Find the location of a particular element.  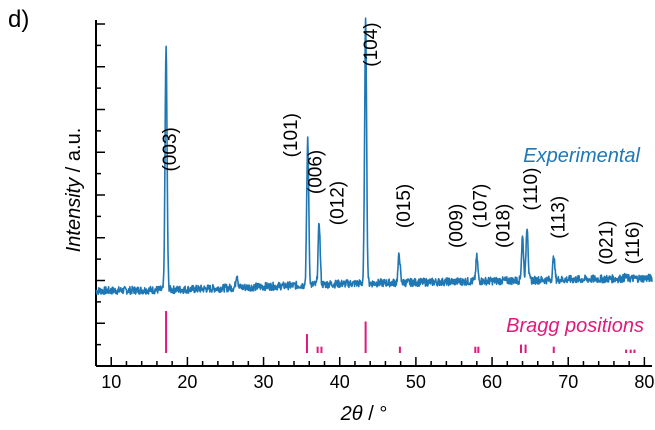

peak-annotation: (116) is located at coordinates (633, 242).